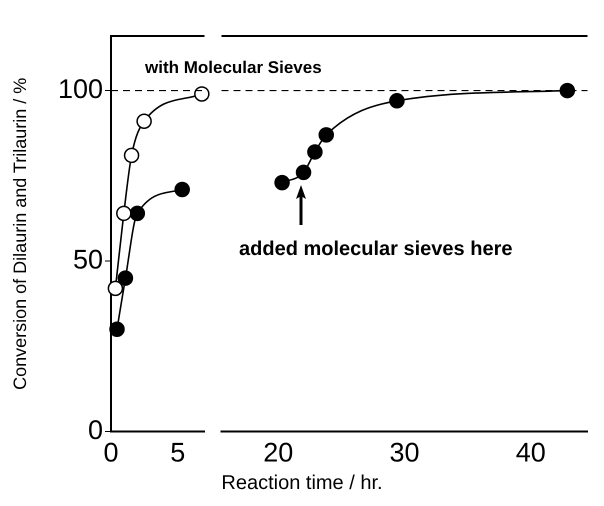 Image resolution: width=604 pixels, height=506 pixels. What do you see at coordinates (178, 452) in the screenshot?
I see `x-tick-label: 5` at bounding box center [178, 452].